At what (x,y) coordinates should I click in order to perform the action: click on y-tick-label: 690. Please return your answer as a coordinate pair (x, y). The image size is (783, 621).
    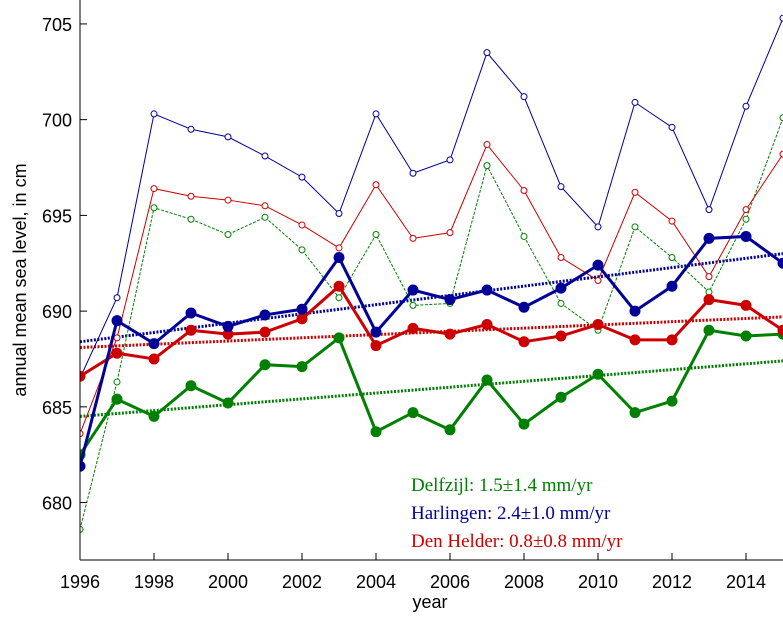
    Looking at the image, I should click on (57, 312).